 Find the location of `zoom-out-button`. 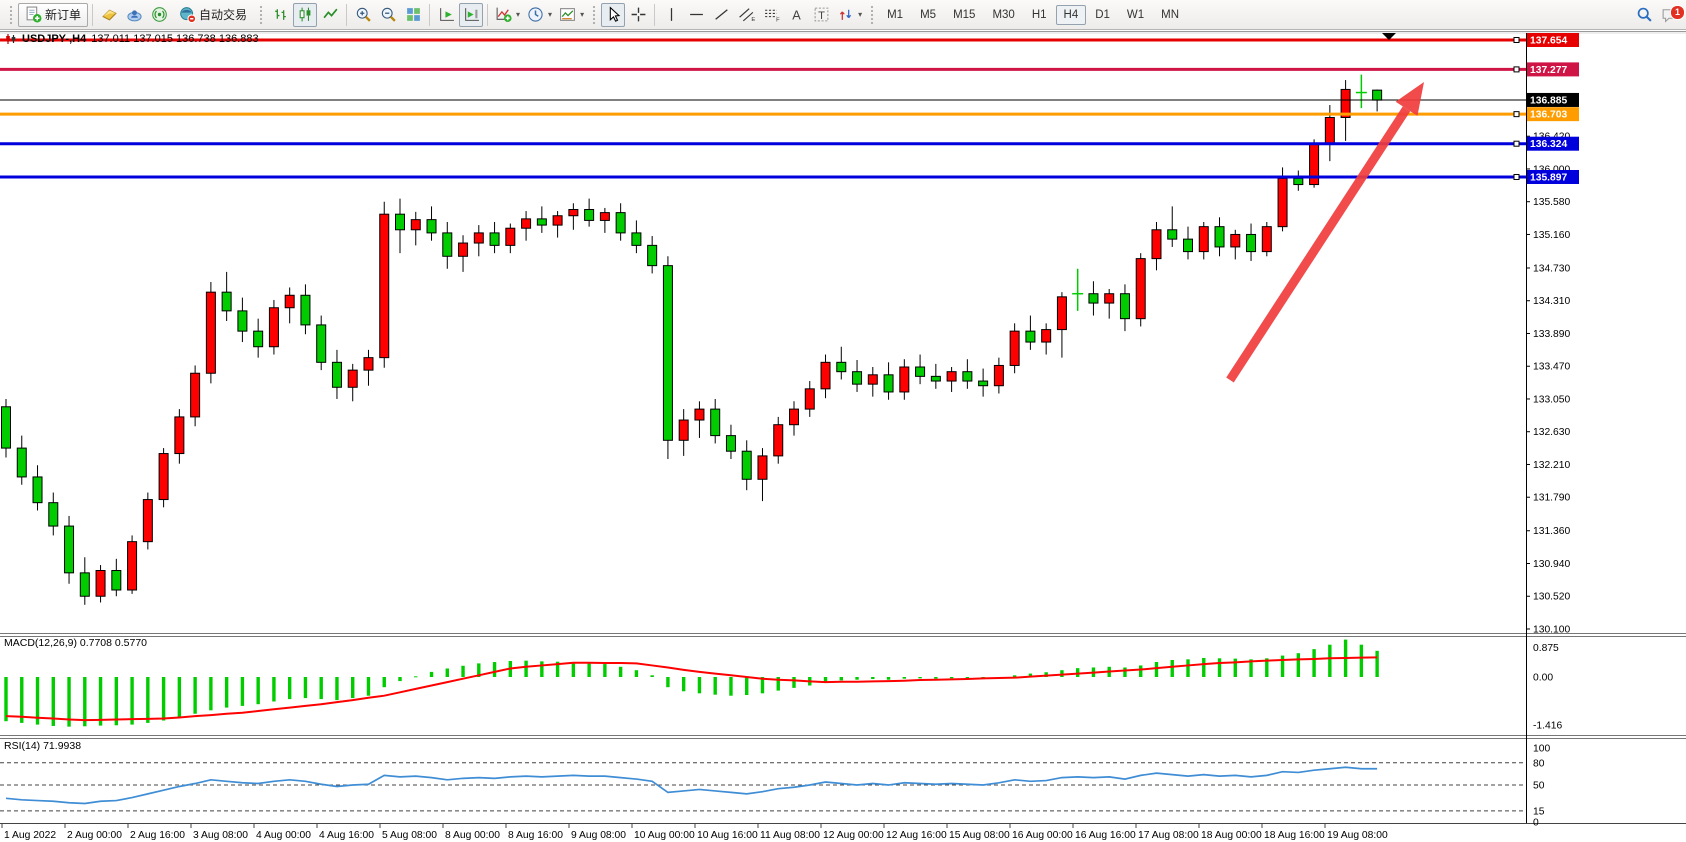

zoom-out-button is located at coordinates (388, 15).